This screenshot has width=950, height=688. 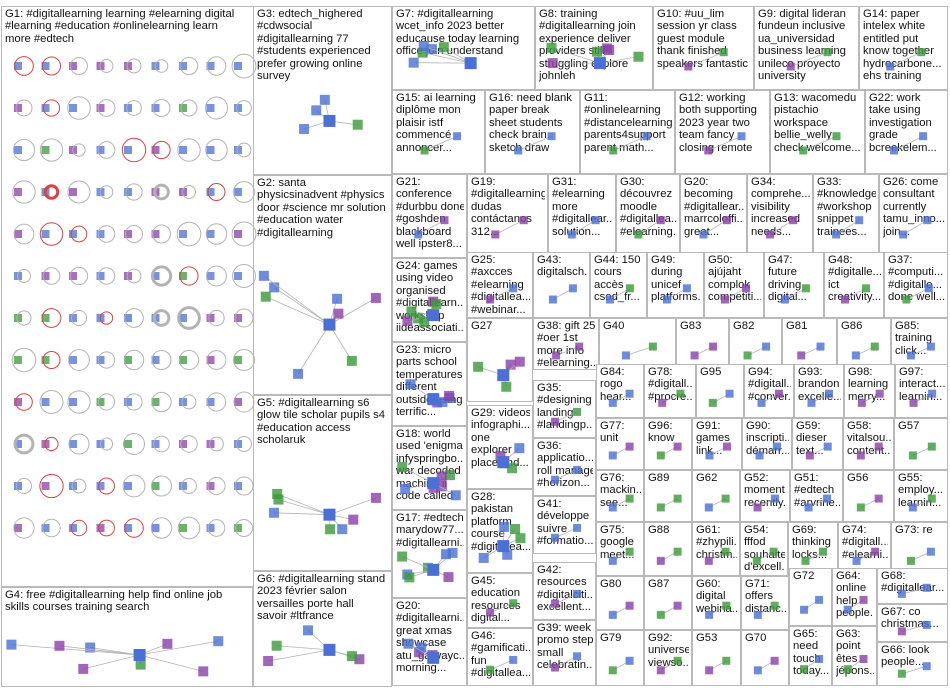 I want to click on group-label-g89: G89, so click(x=659, y=478).